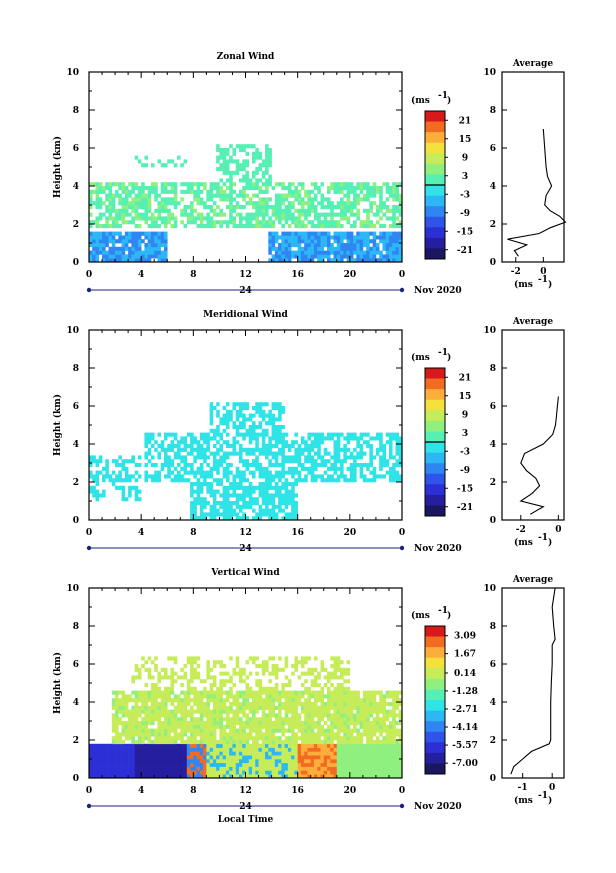 This screenshot has width=616, height=873. What do you see at coordinates (246, 717) in the screenshot?
I see `heatmap-field` at bounding box center [246, 717].